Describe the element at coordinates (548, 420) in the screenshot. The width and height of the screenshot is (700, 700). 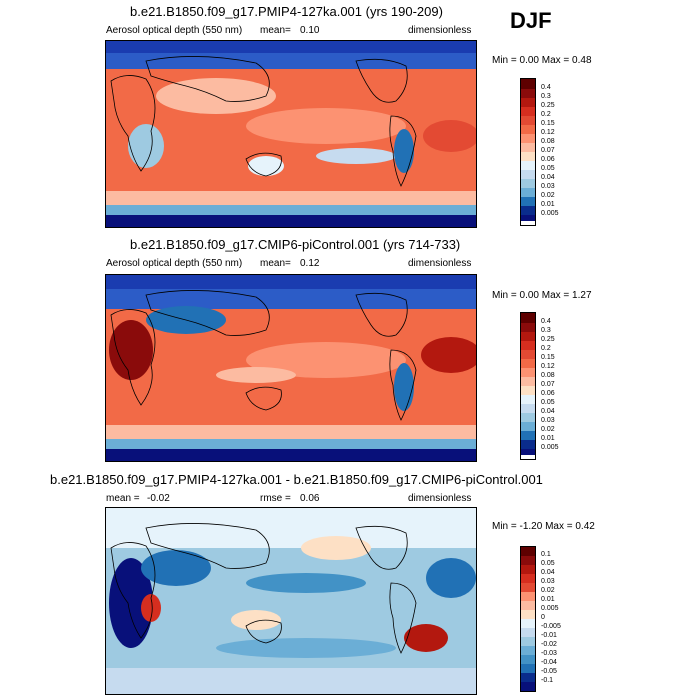
I see `panel2-tick: 0.03` at that location.